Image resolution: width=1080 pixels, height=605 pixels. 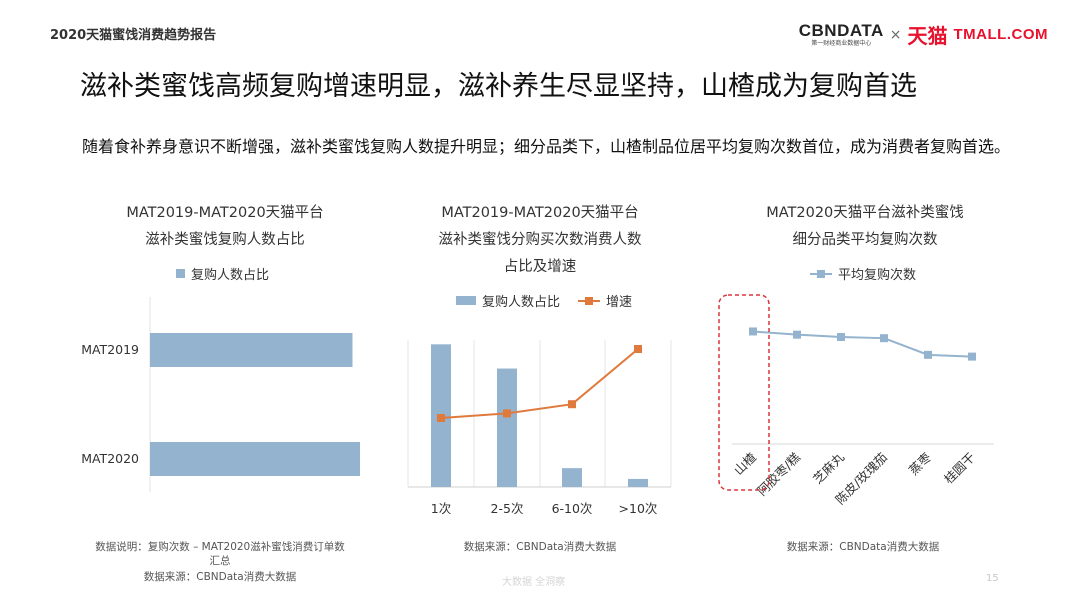 I want to click on chart2-title: MAT2019-MAT2020天猫平台 滋补类蜜饯分购买次数消费人数 占比及增速, so click(x=540, y=240).